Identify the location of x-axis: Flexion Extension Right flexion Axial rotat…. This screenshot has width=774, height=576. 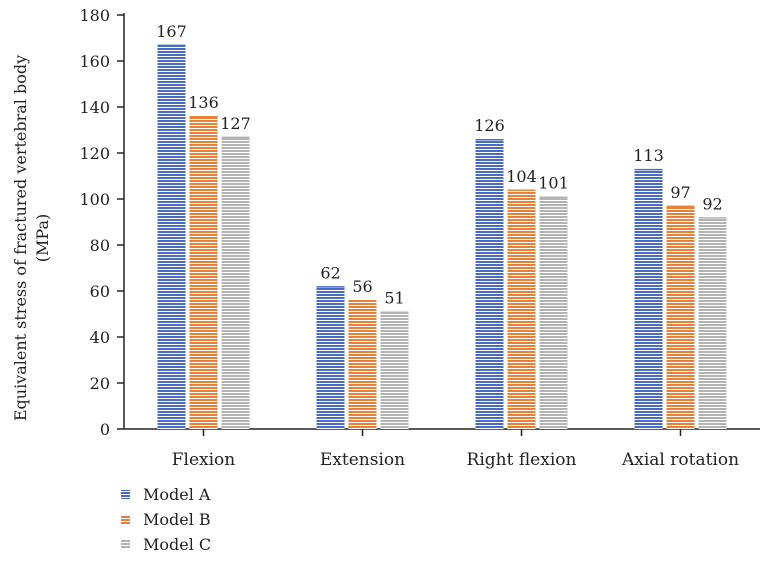
(442, 449).